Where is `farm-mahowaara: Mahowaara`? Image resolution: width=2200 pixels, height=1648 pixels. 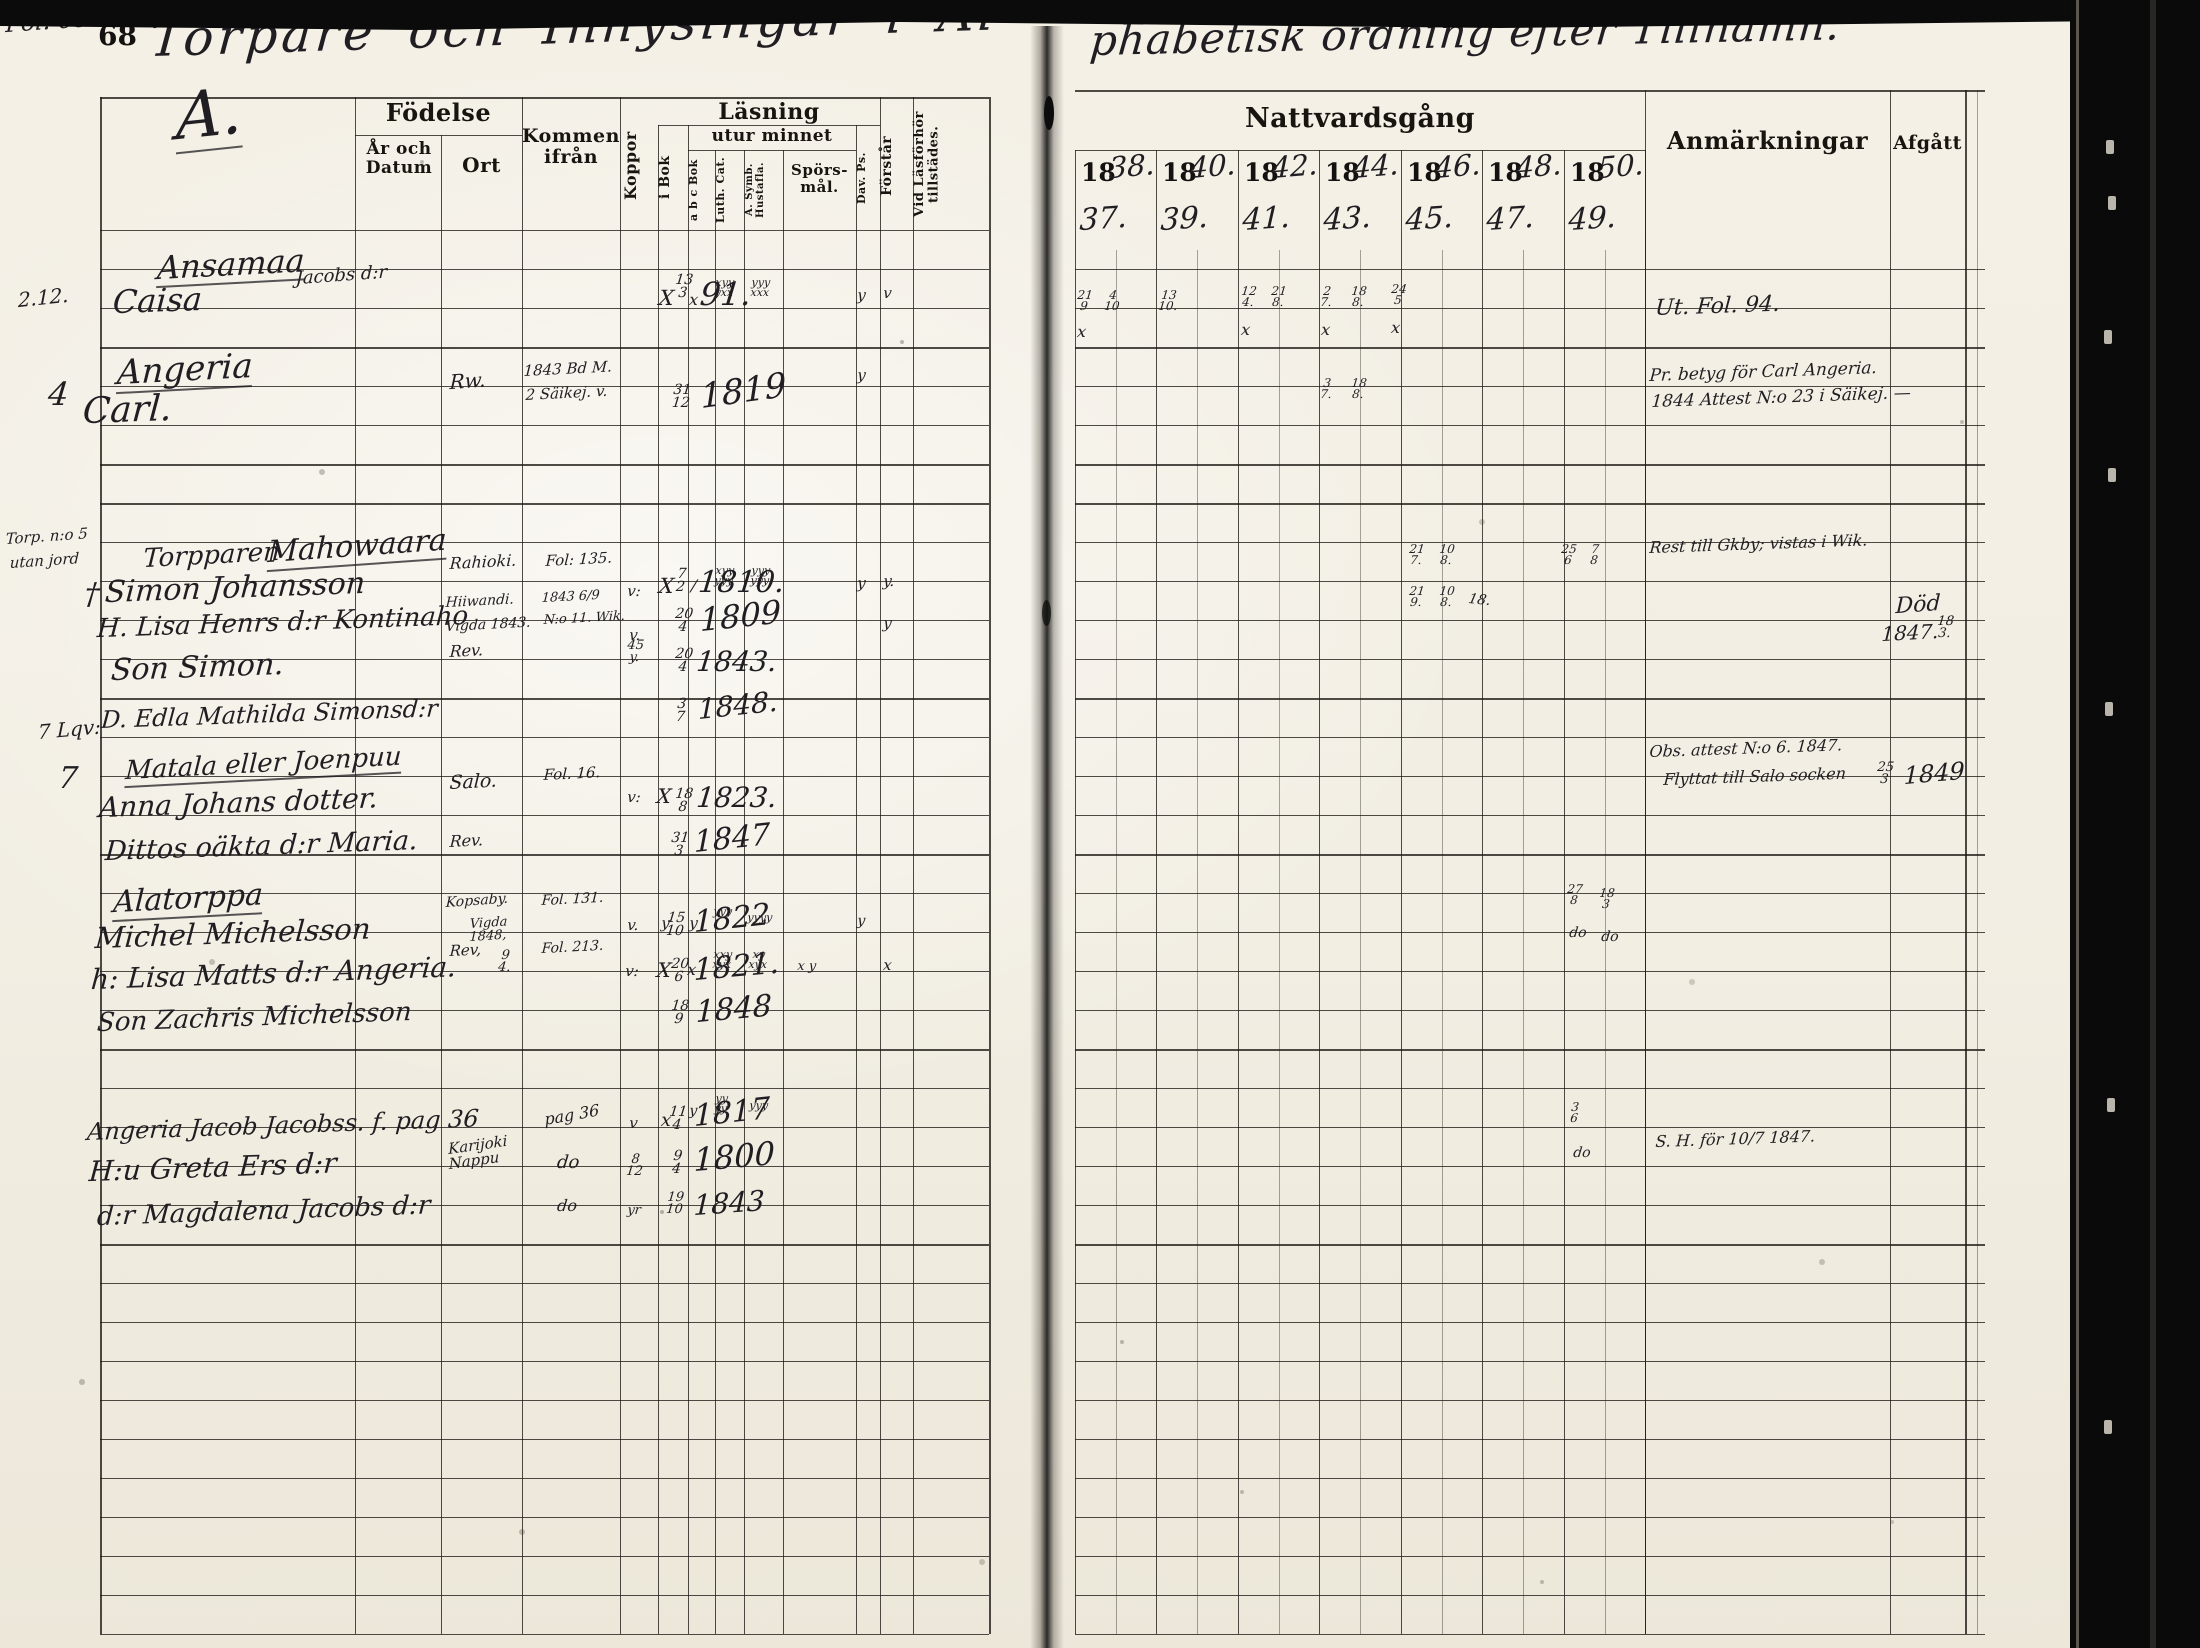 farm-mahowaara: Mahowaara is located at coordinates (357, 547).